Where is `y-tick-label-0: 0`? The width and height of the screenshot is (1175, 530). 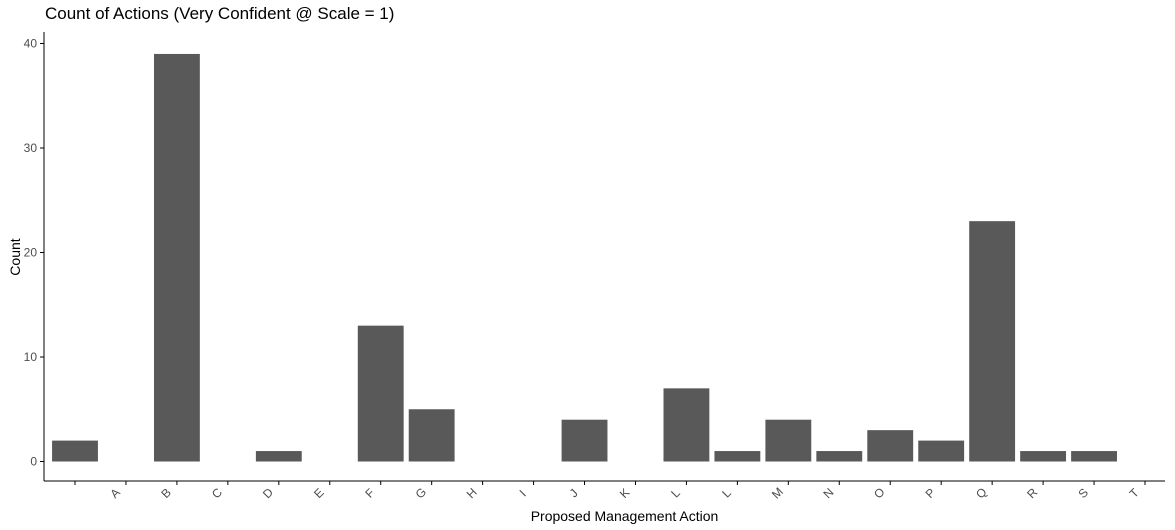
y-tick-label-0: 0 is located at coordinates (33, 462).